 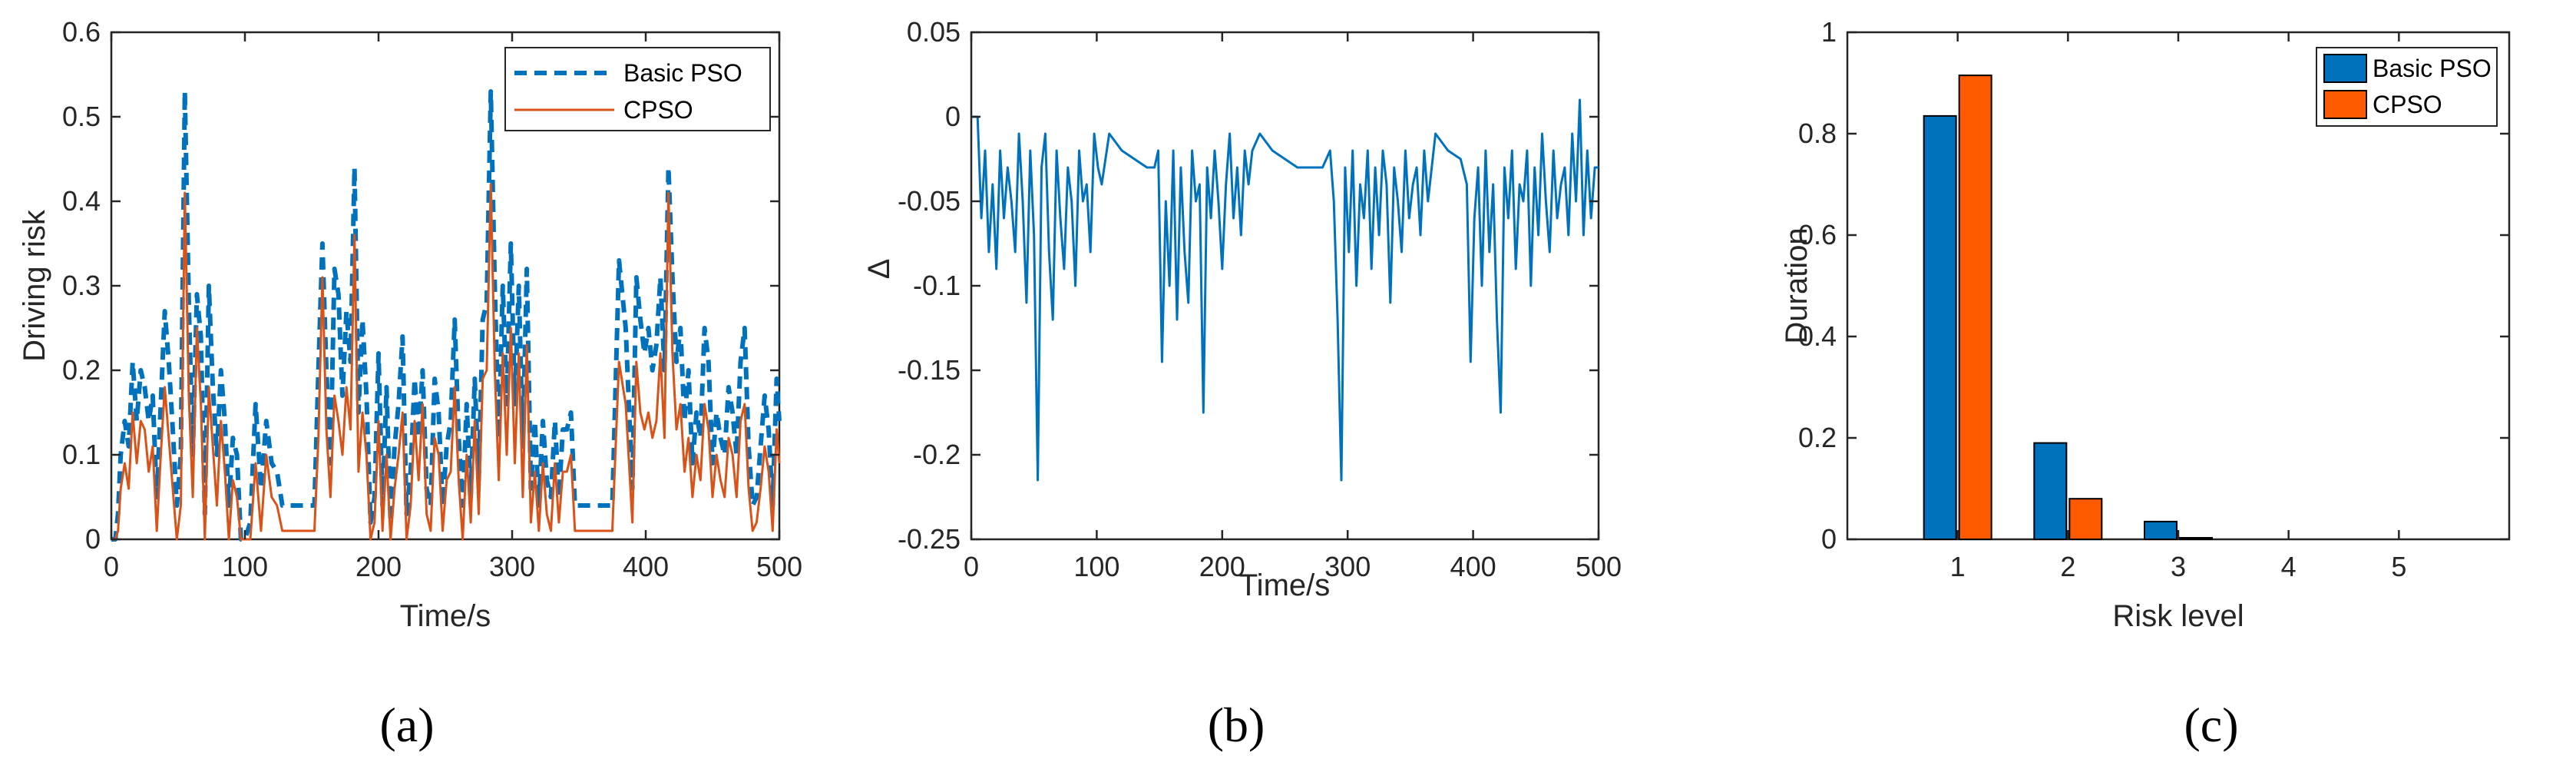 I want to click on panel-c-xlabel: Risk level, so click(x=2178, y=616).